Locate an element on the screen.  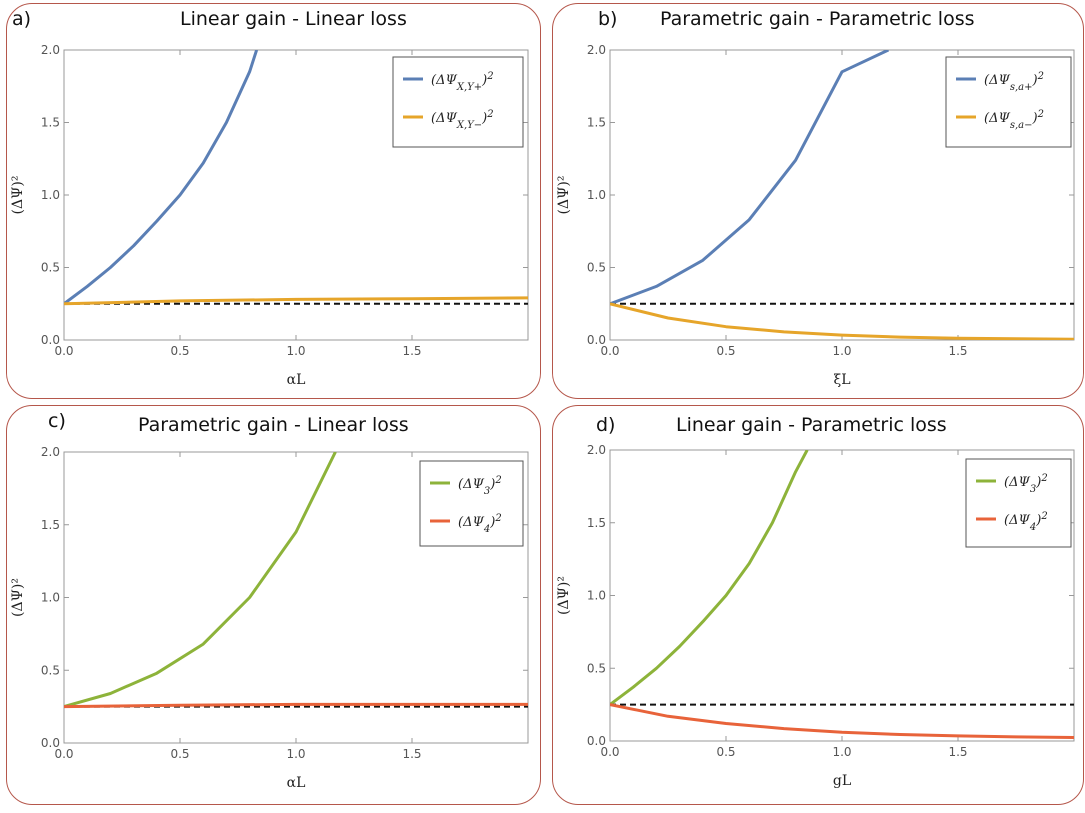
legend-label-1: (ΔΨX,Y−)2 is located at coordinates (462, 120).